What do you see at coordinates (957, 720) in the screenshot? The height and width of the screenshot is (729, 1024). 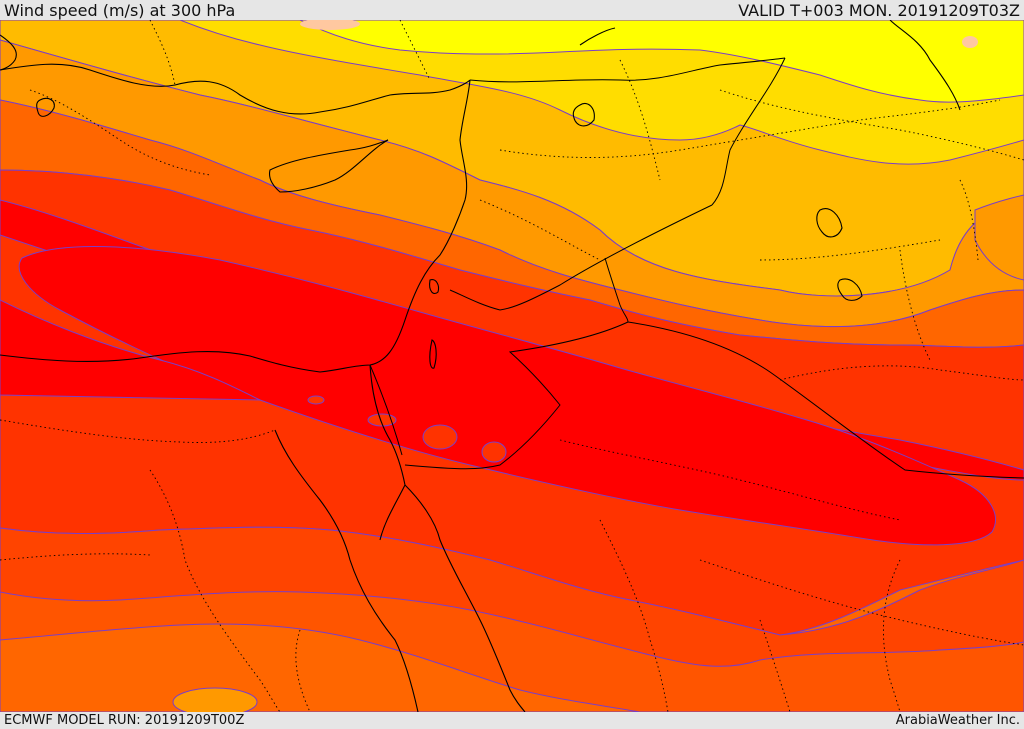 I see `credit-label: ArabiaWeather Inc.` at bounding box center [957, 720].